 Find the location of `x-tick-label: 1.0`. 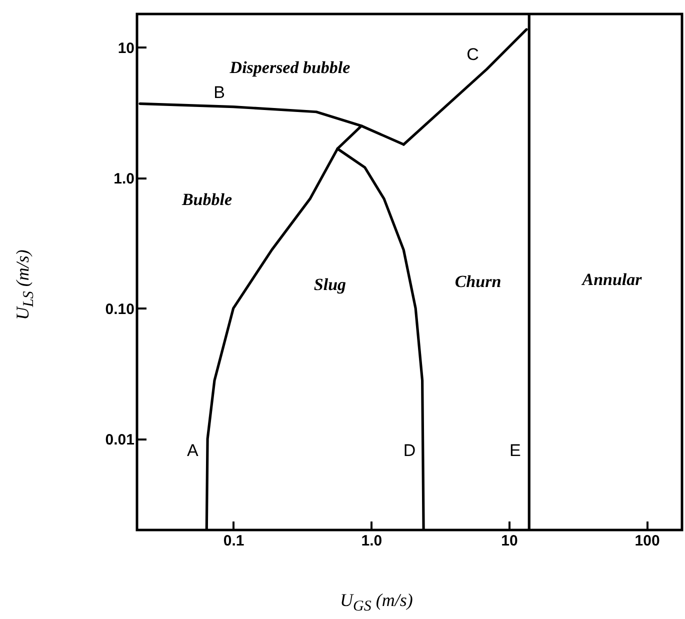

x-tick-label: 1.0 is located at coordinates (371, 541).